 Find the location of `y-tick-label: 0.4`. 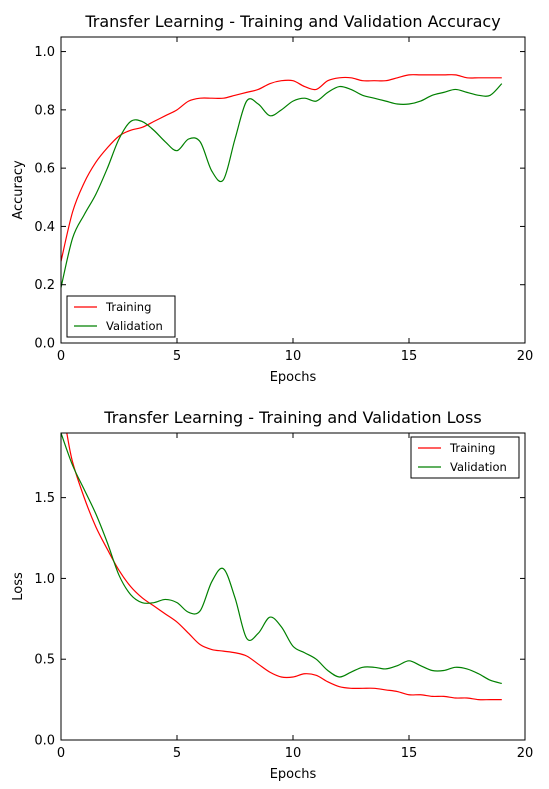

y-tick-label: 0.4 is located at coordinates (44, 227).